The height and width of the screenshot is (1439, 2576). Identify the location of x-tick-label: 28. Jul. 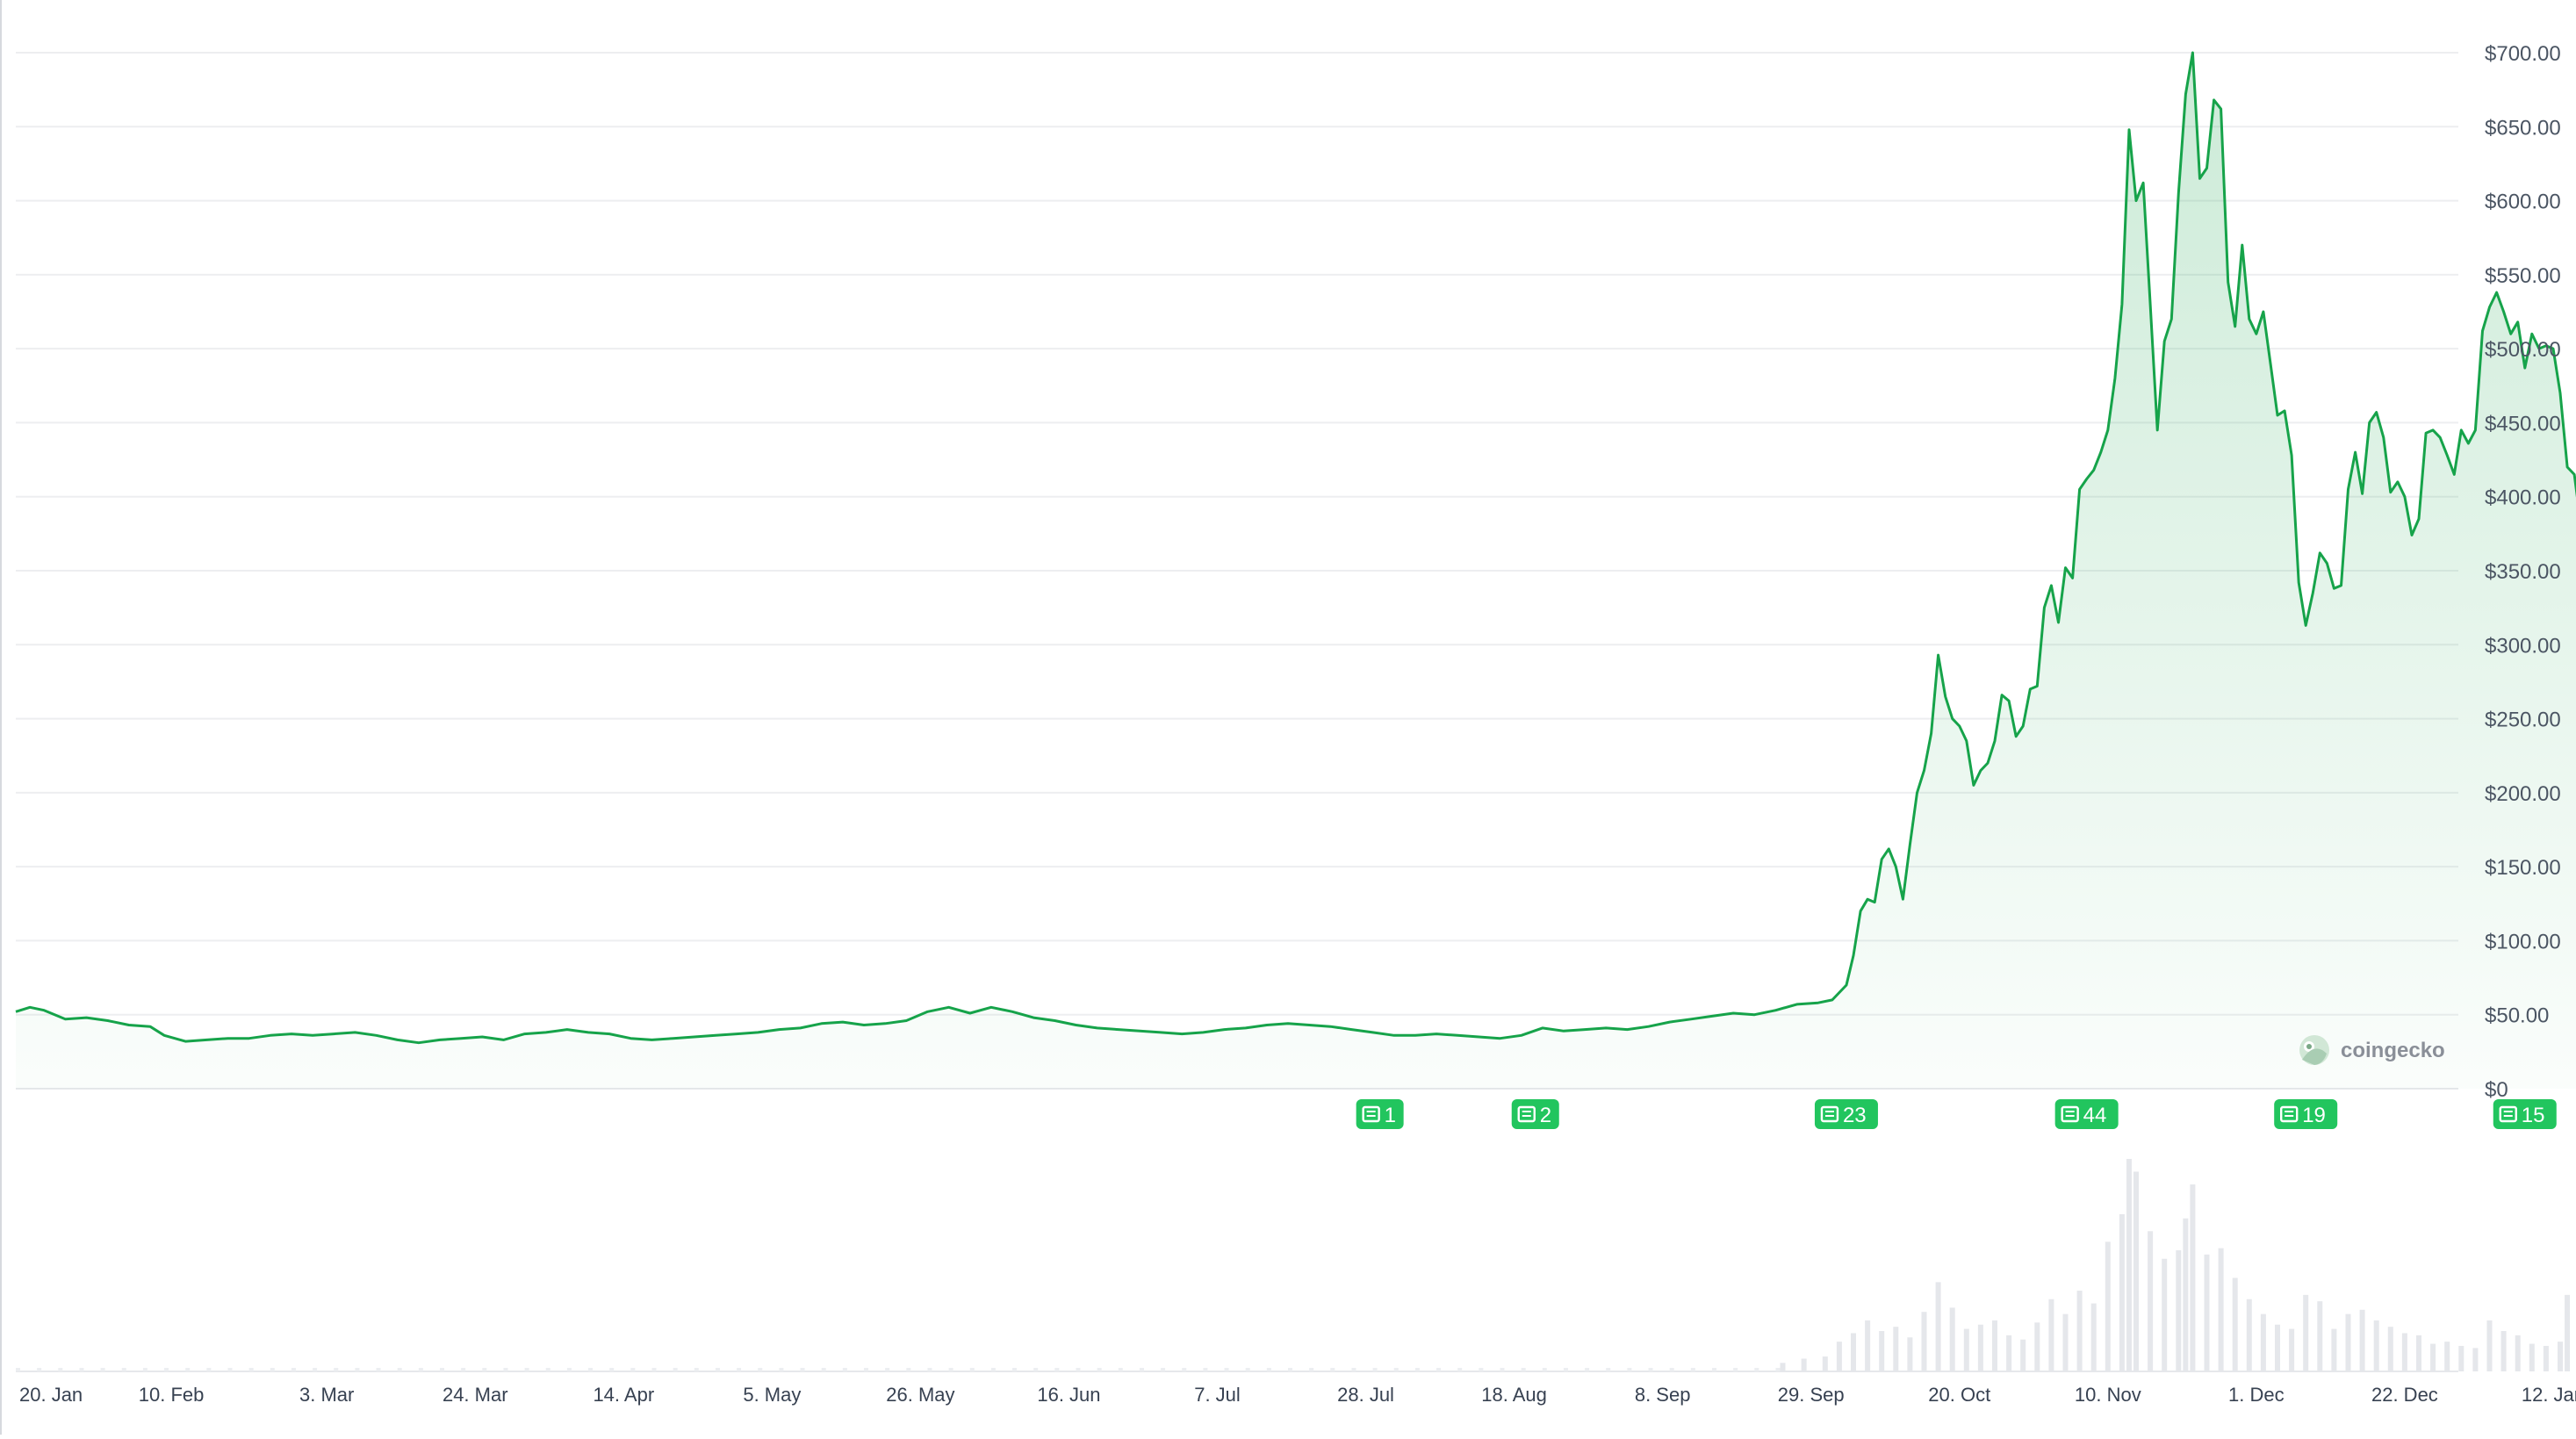
(1365, 1395).